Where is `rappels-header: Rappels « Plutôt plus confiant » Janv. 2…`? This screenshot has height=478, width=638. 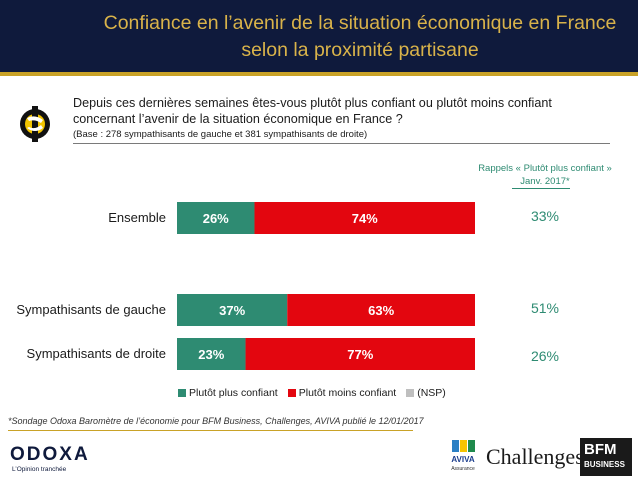 rappels-header: Rappels « Plutôt plus confiant » Janv. 2… is located at coordinates (545, 175).